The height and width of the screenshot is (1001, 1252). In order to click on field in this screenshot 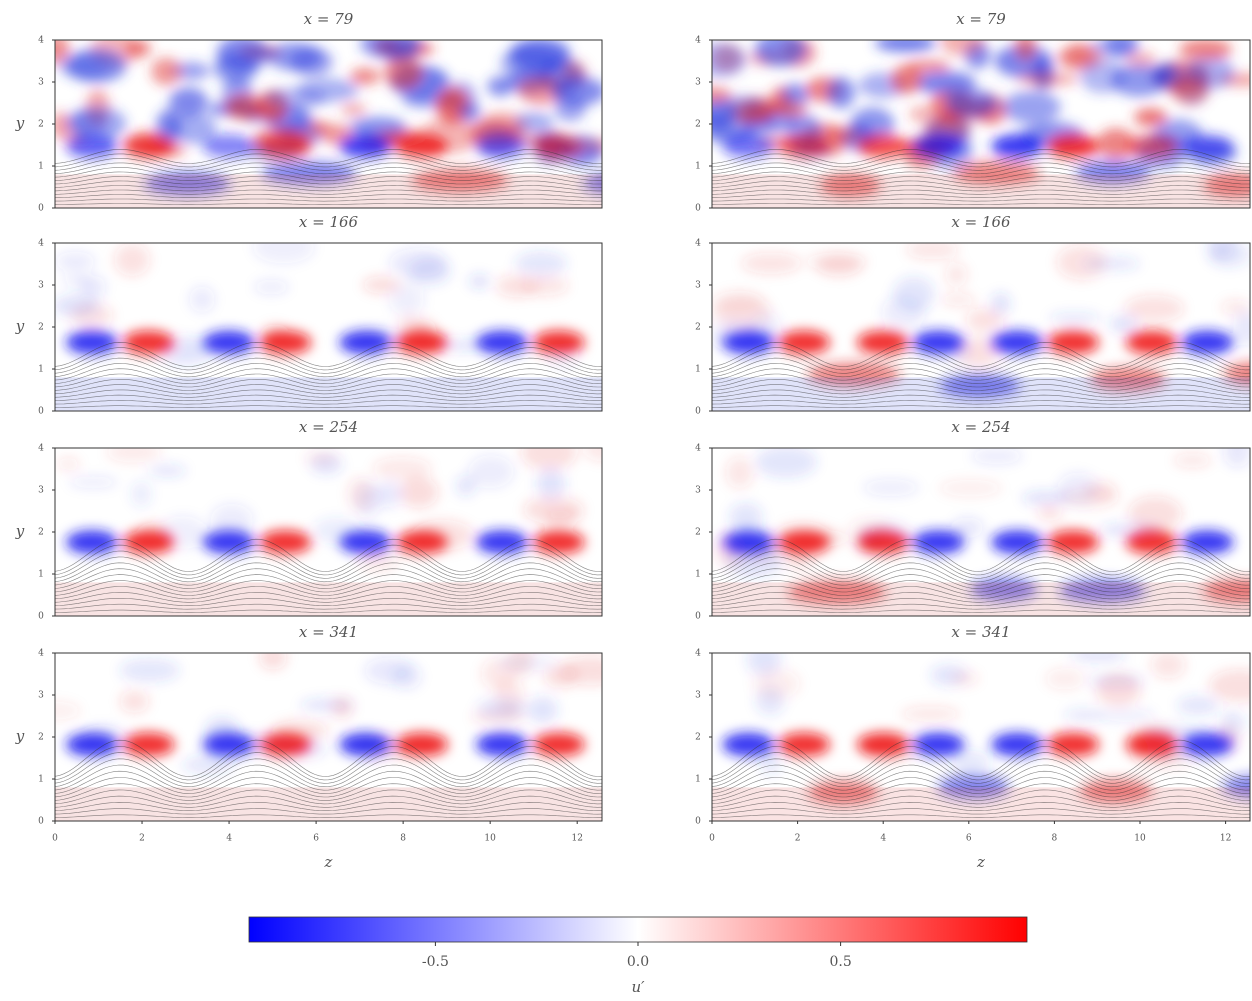, I will do `click(981, 532)`.